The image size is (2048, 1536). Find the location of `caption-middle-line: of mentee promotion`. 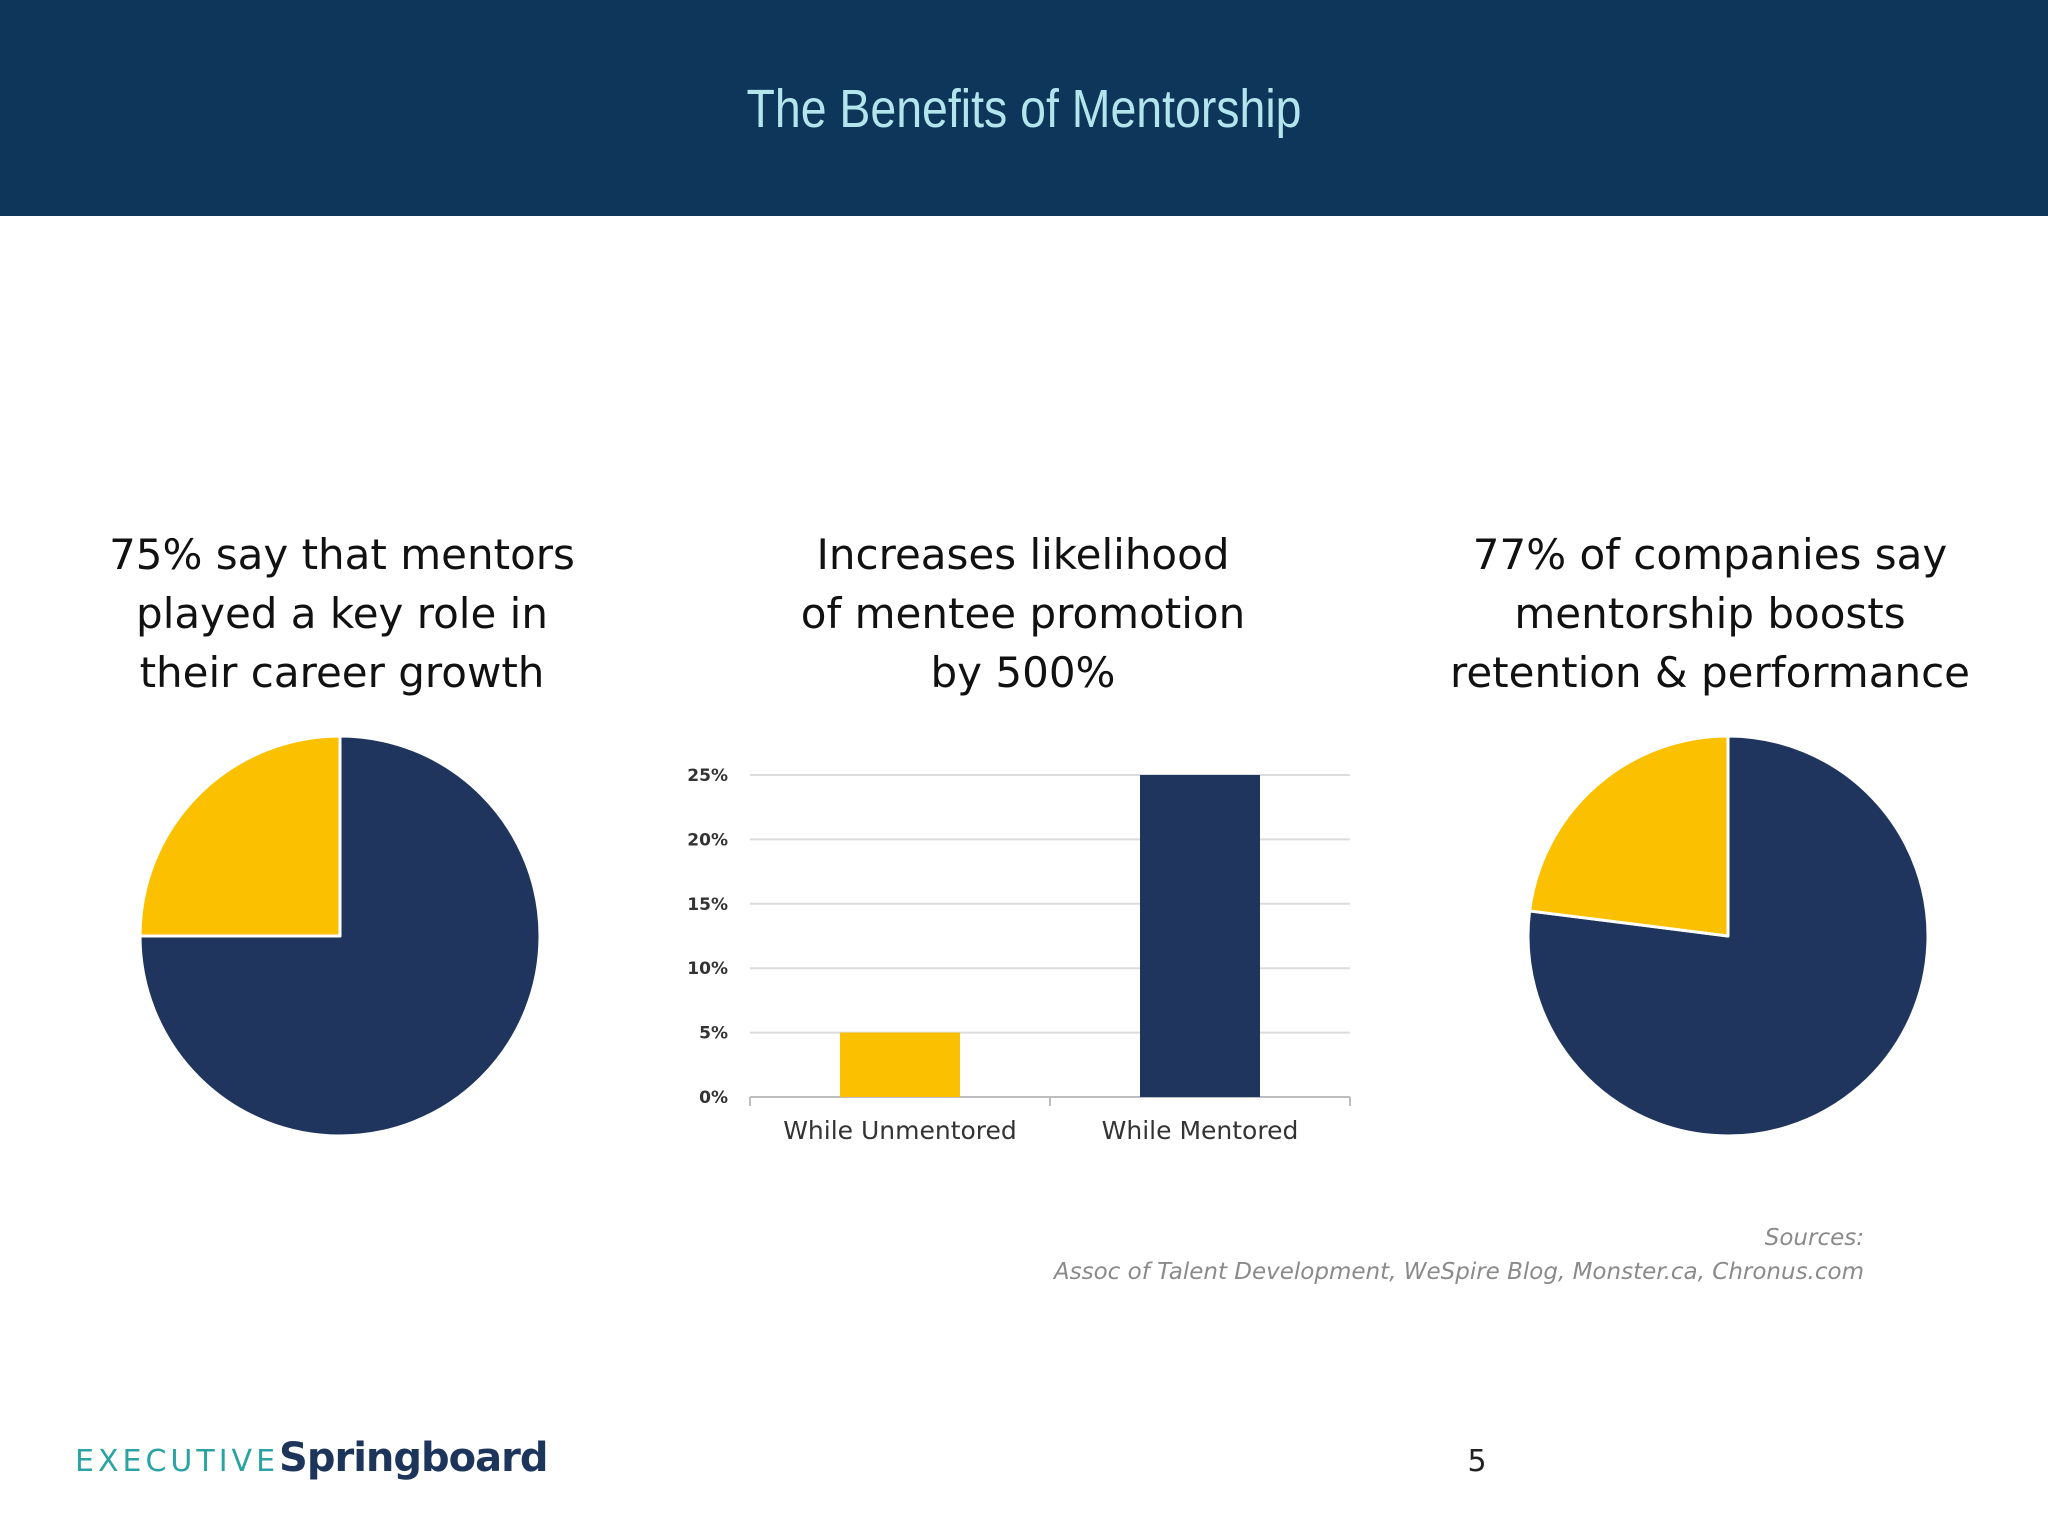

caption-middle-line: of mentee promotion is located at coordinates (1023, 613).